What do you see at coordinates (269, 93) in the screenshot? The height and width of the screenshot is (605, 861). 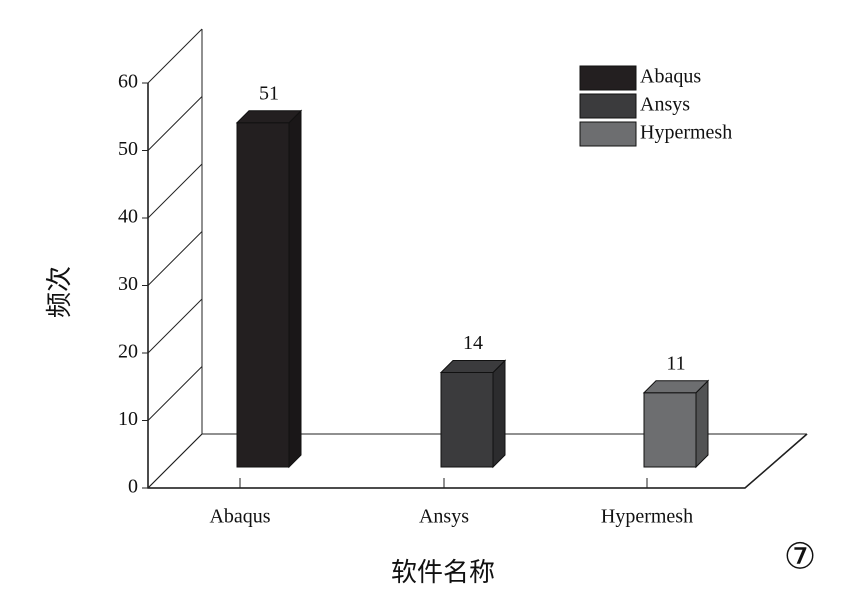 I see `value-label: 51` at bounding box center [269, 93].